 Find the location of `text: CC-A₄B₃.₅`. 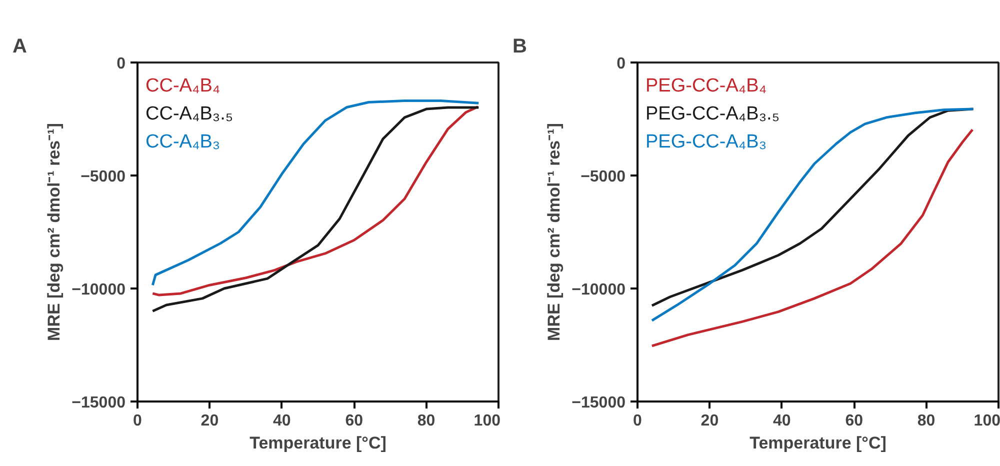

text: CC-A₄B₃.₅ is located at coordinates (190, 114).